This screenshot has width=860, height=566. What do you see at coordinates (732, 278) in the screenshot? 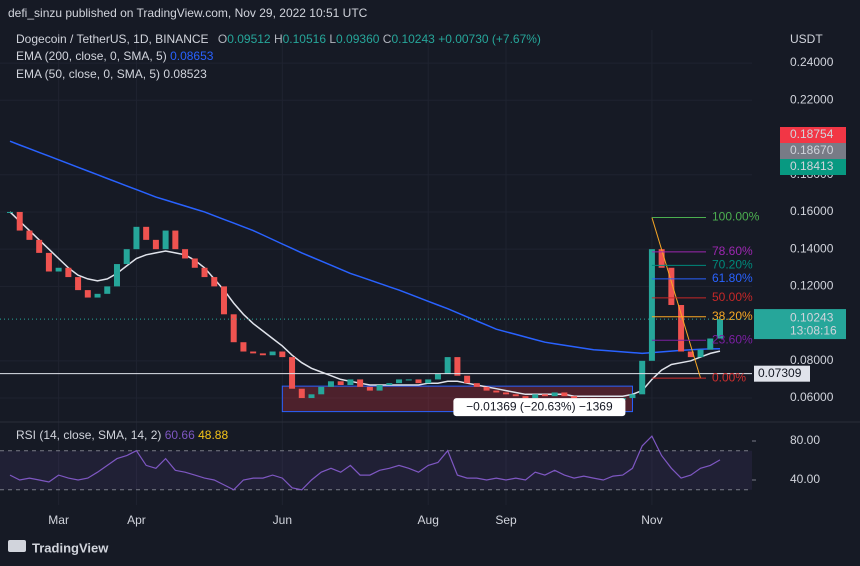
I see `fib-label: 61.80%` at bounding box center [732, 278].